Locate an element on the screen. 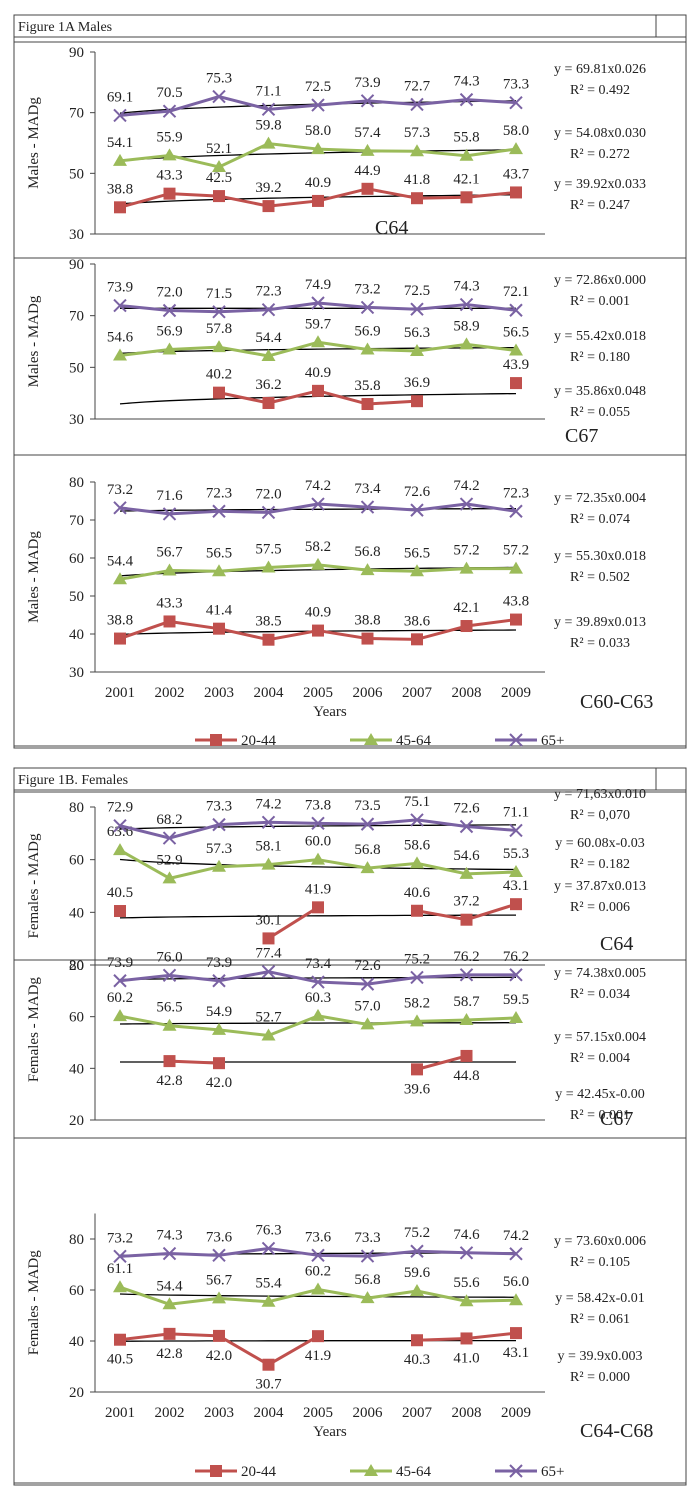  data-label: 73.8 is located at coordinates (318, 805).